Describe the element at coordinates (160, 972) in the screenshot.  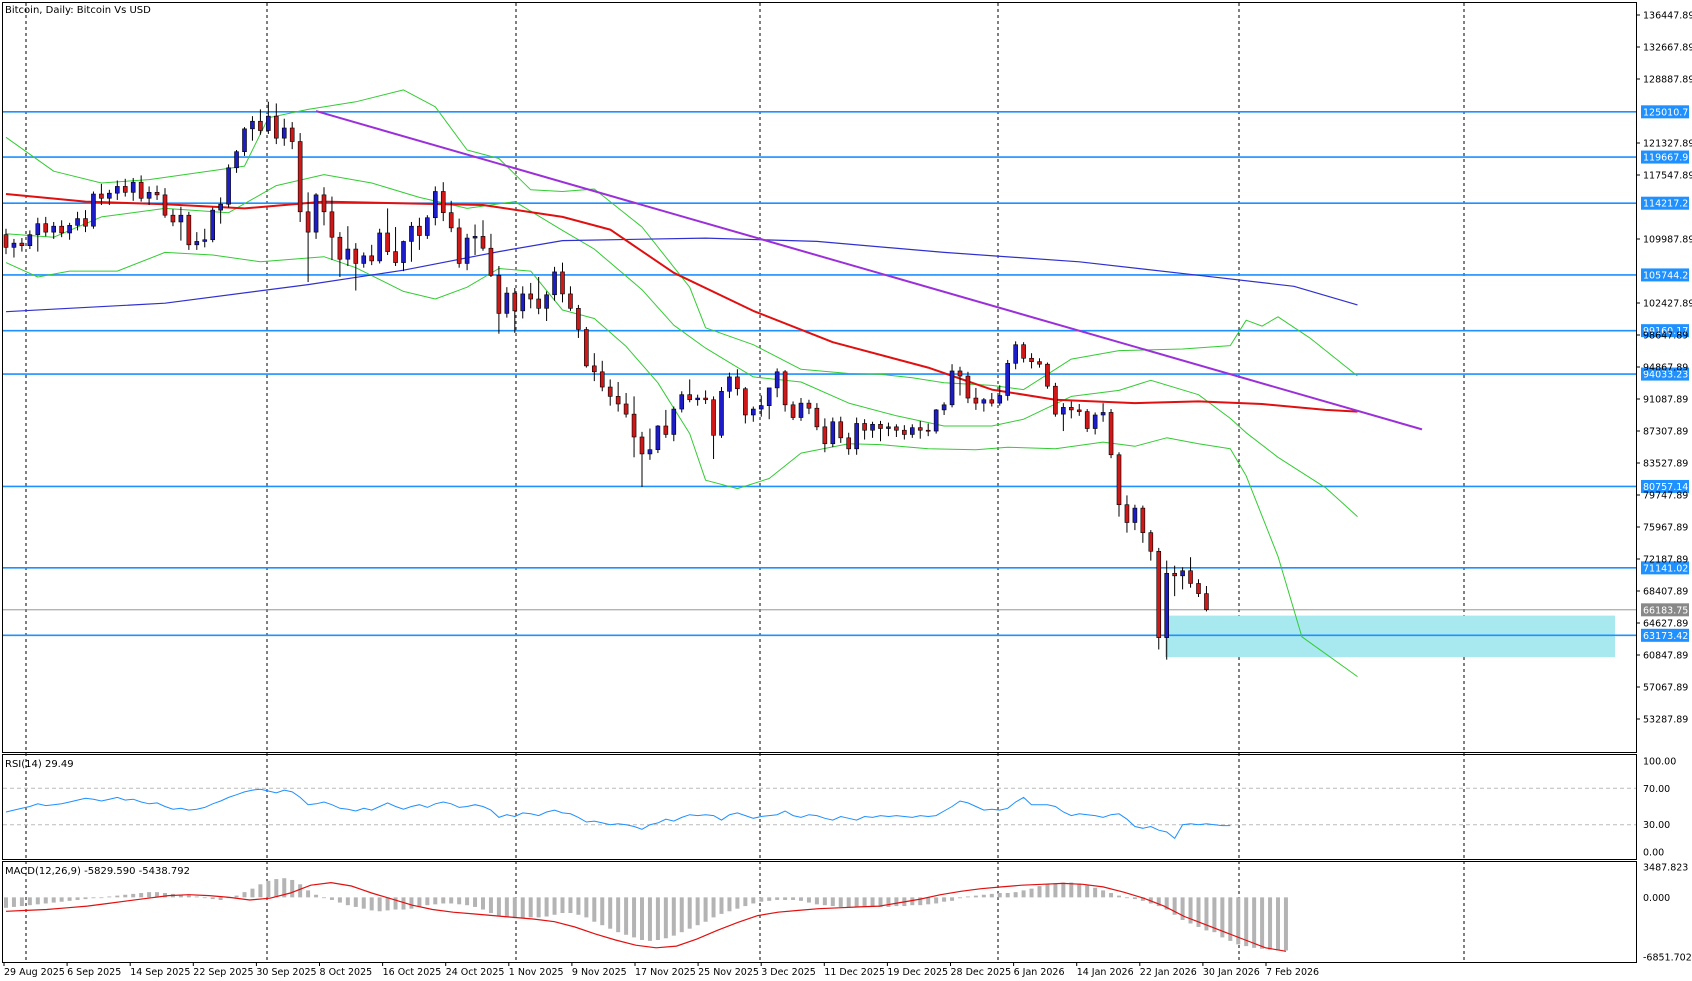
I see `time-tick-label-2: 14 Sep 2025` at that location.